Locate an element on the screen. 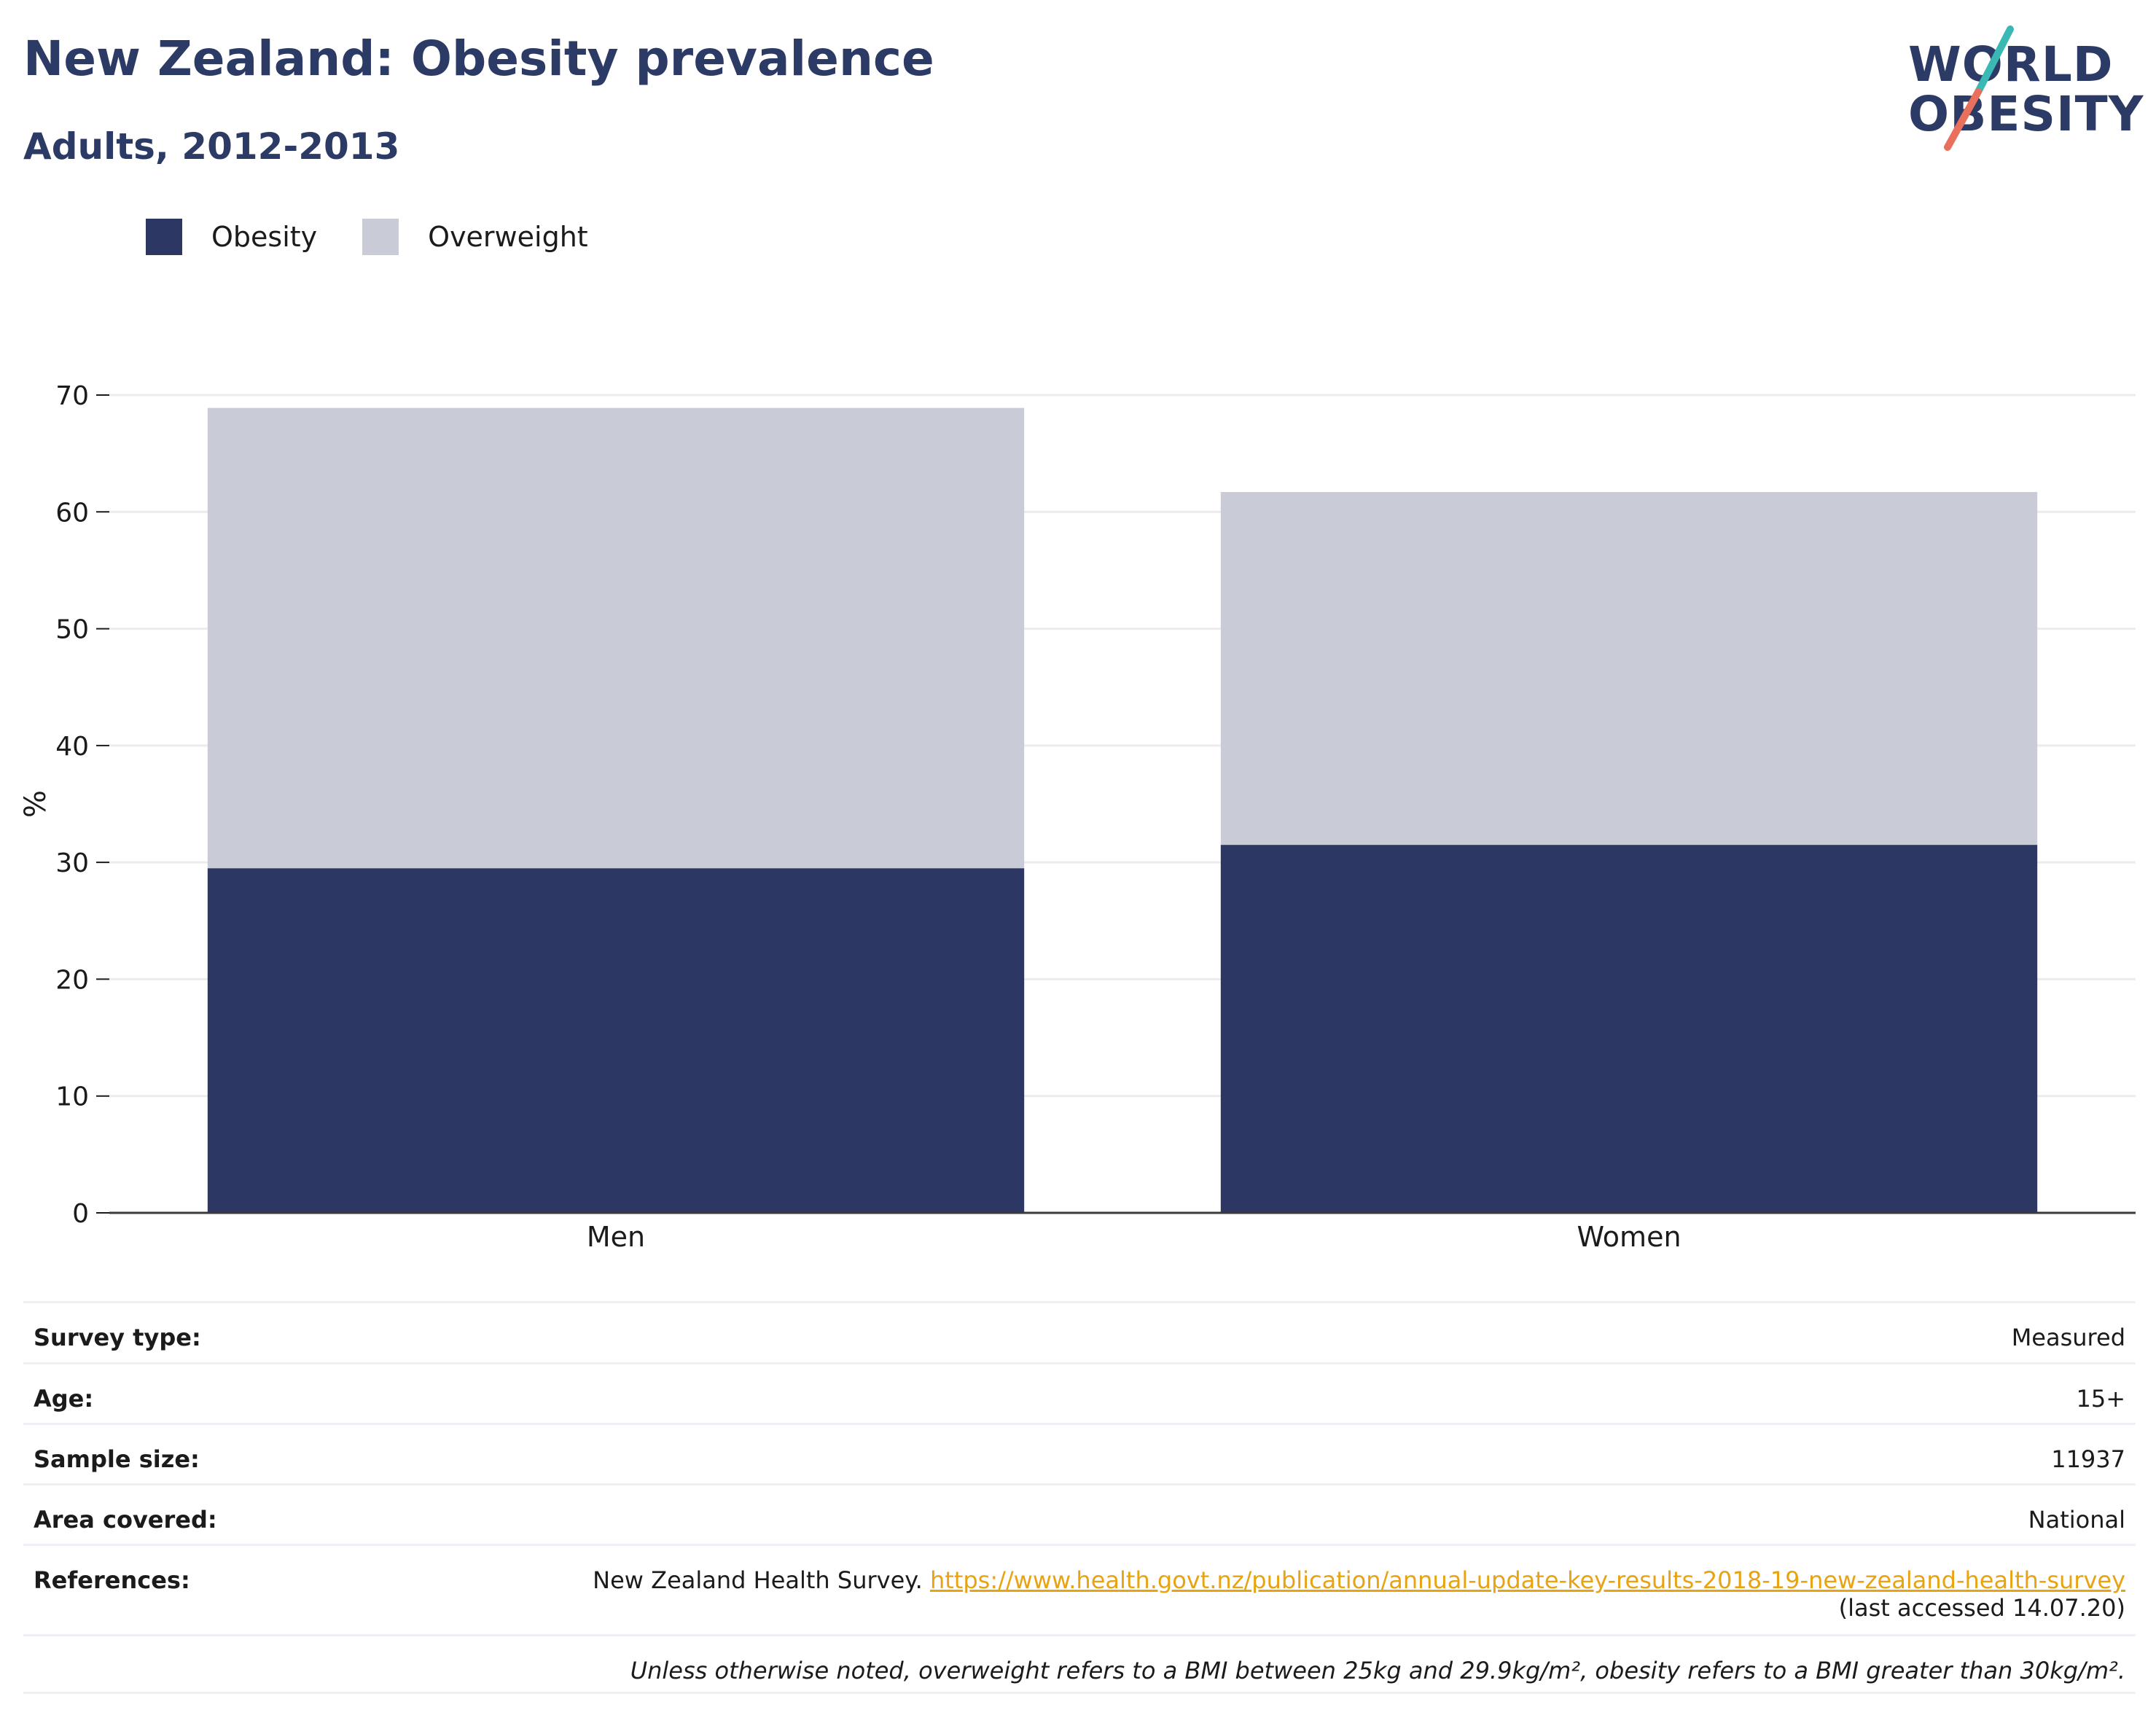 This screenshot has width=2156, height=1734. y-tick-label-70: 70 is located at coordinates (72, 396).